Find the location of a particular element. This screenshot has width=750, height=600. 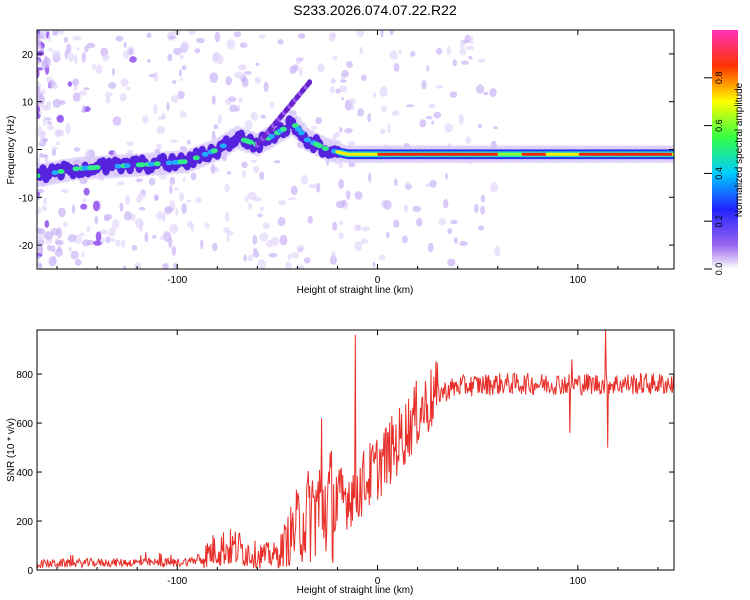

colorbar-ticks: 0.0 0.2 0.4 0.6 0.8 is located at coordinates (714, 173).